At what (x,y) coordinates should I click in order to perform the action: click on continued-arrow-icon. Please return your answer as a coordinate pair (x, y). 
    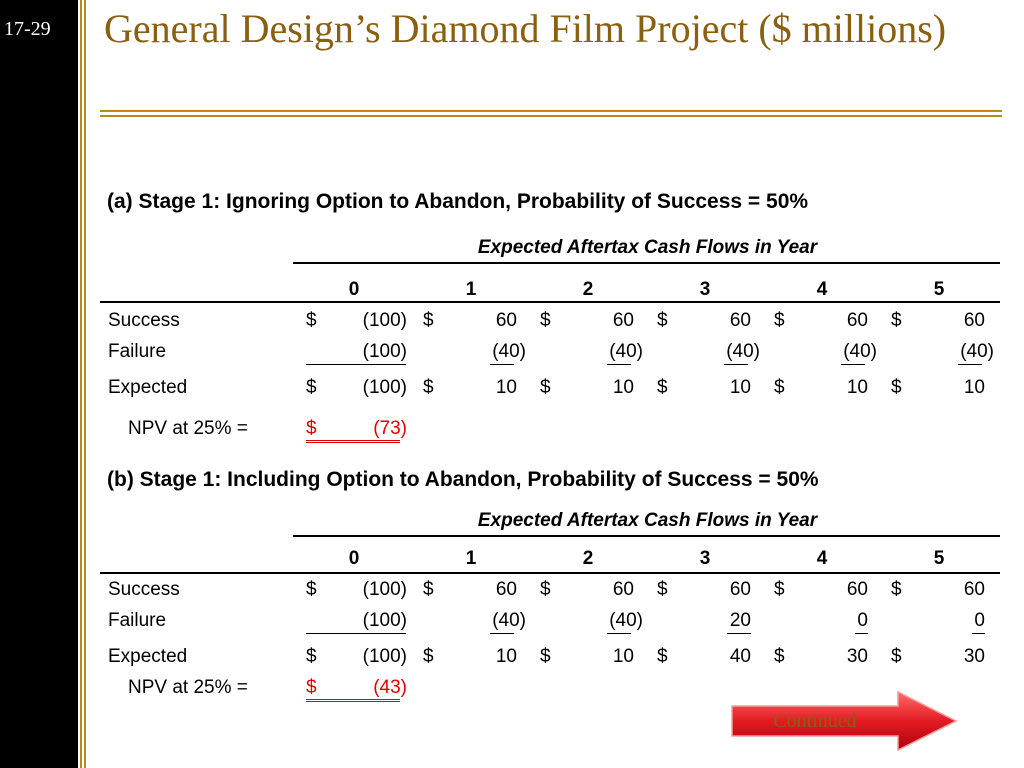
    Looking at the image, I should click on (844, 721).